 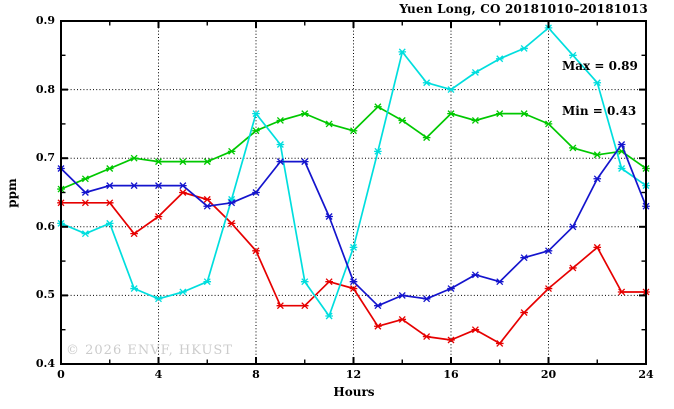 I want to click on max-min-annotation: Max = 0.89 Min = 0.43, so click(x=600, y=89).